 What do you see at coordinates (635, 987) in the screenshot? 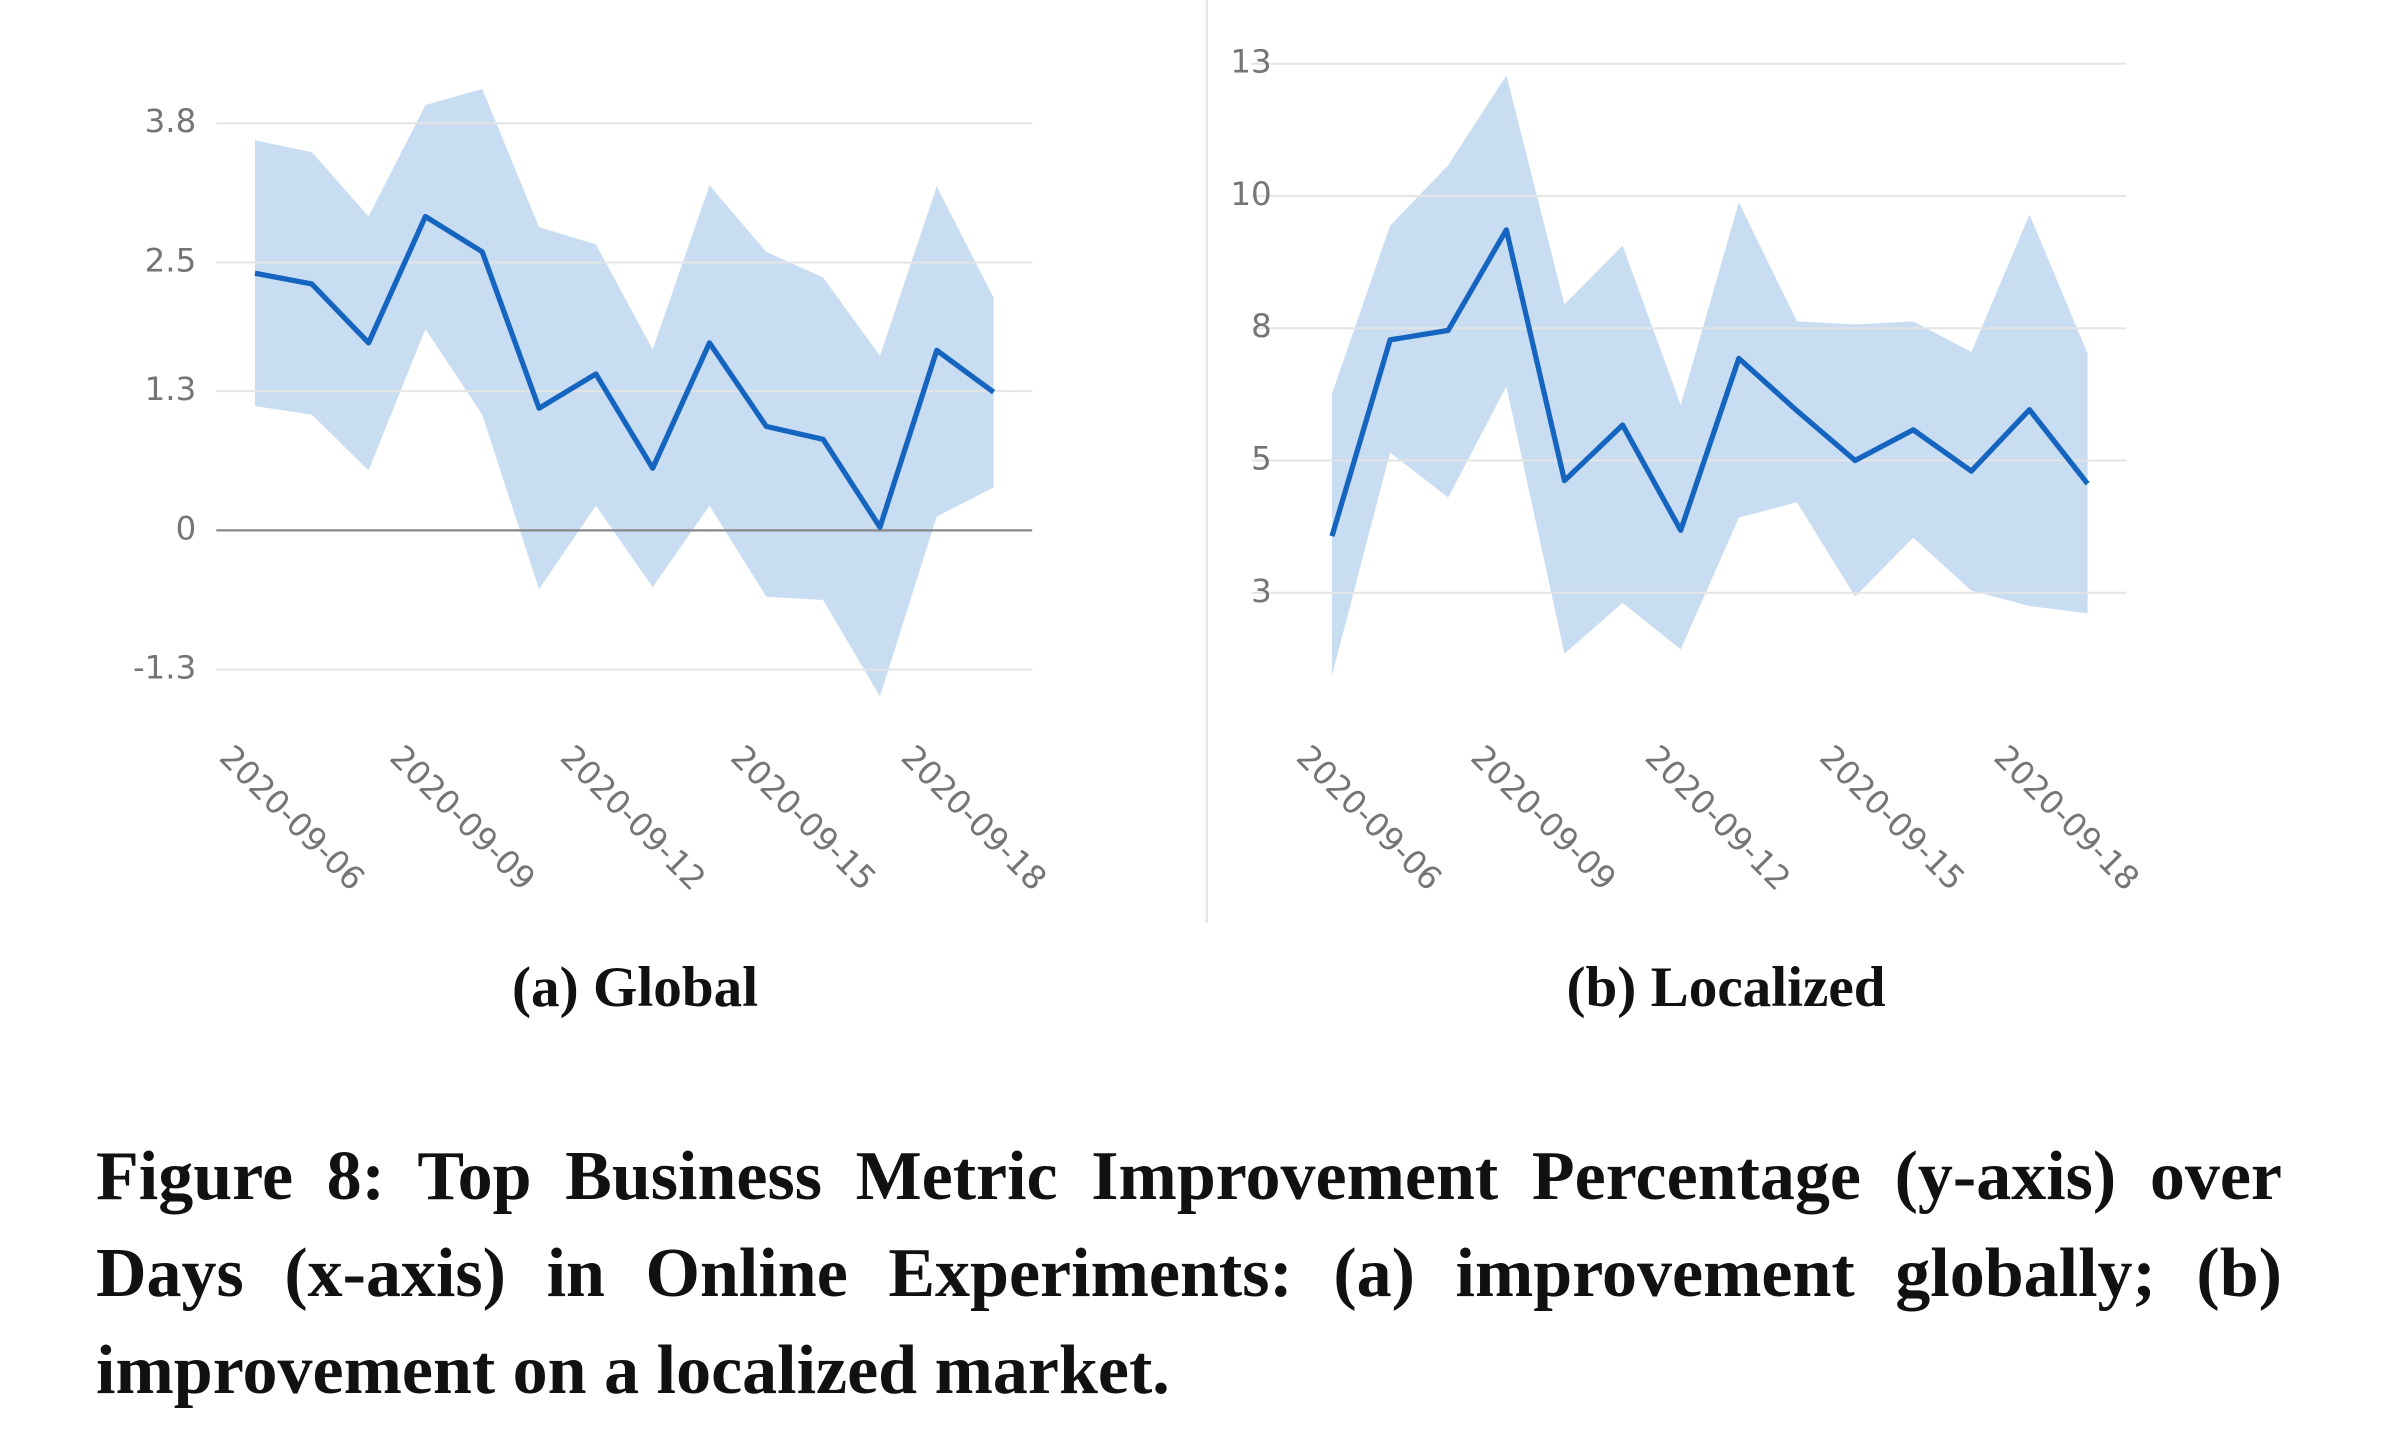
I see `subcaption: (a) Global` at bounding box center [635, 987].